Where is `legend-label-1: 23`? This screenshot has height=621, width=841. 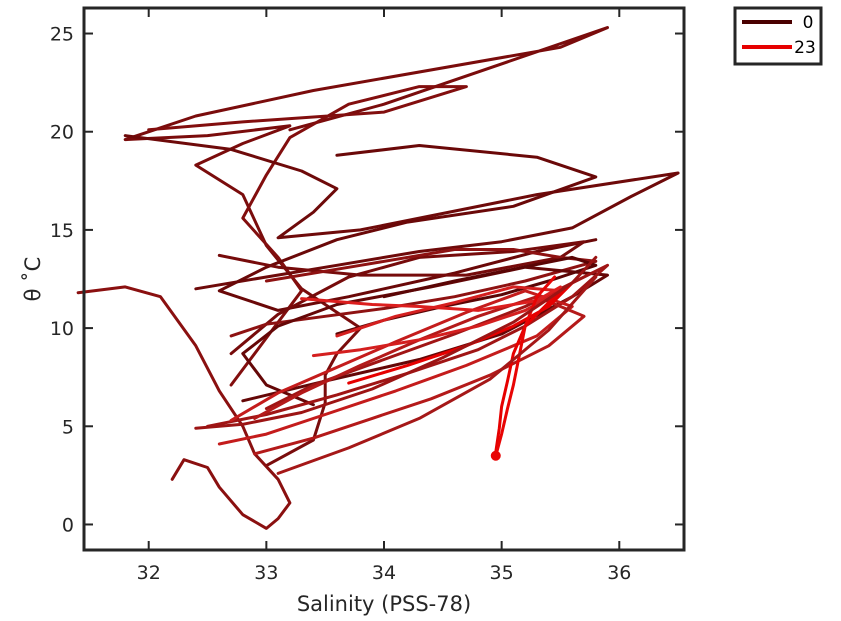 legend-label-1: 23 is located at coordinates (805, 48).